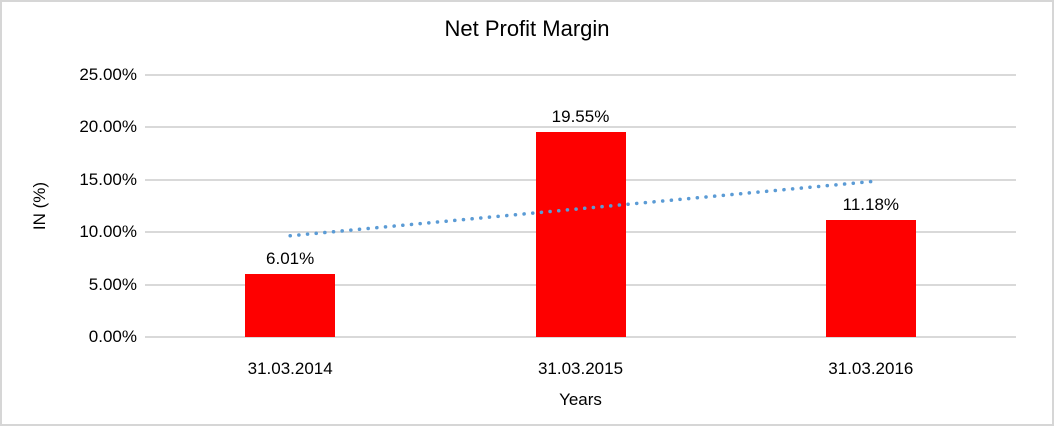 The image size is (1054, 426). Describe the element at coordinates (108, 127) in the screenshot. I see `y-tick-label: 20.00%` at that location.